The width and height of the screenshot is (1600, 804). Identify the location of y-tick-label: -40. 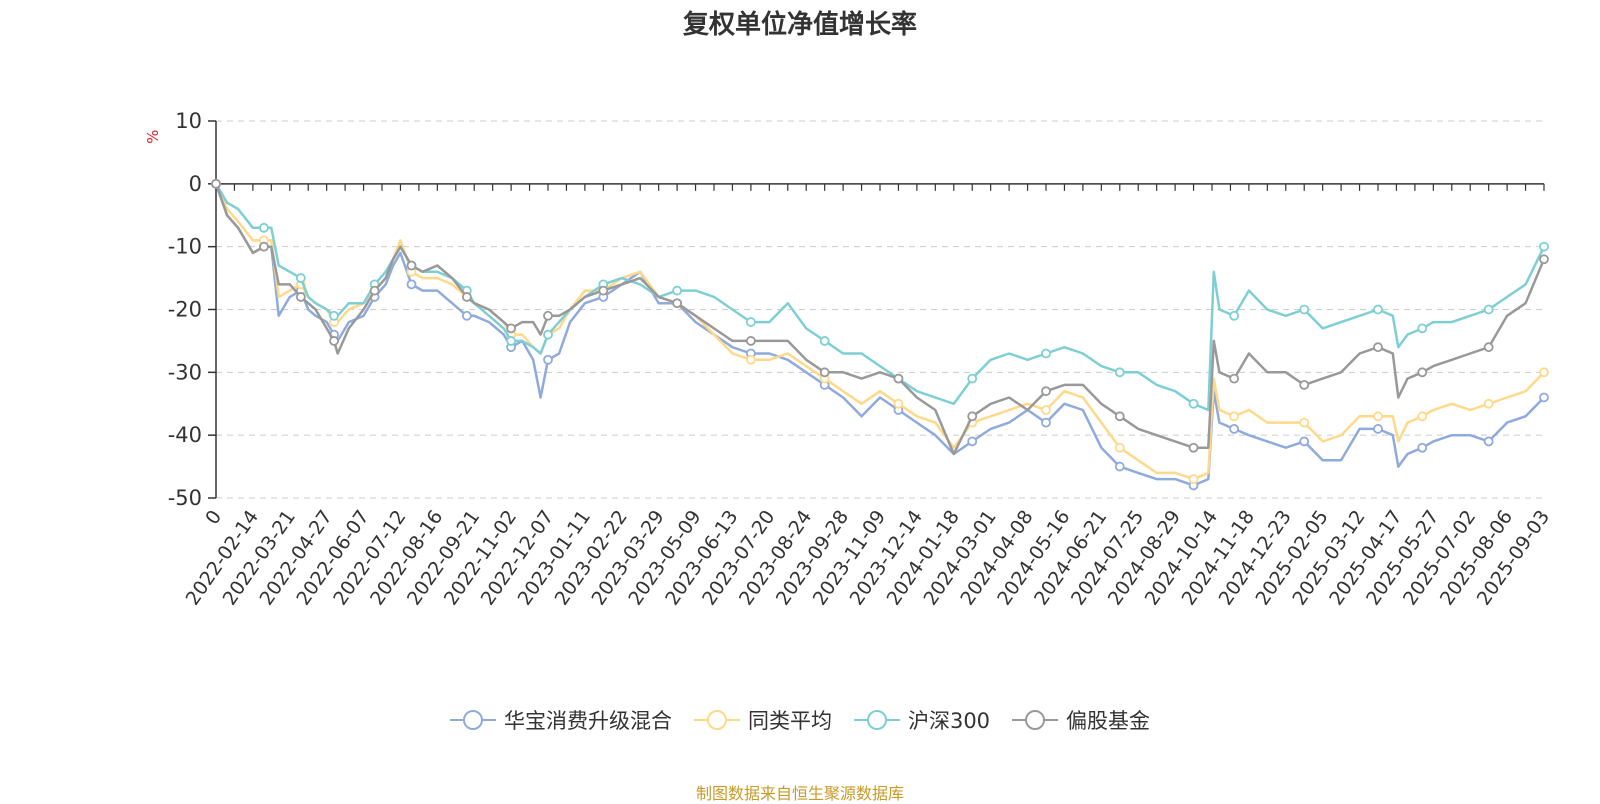
(185, 435).